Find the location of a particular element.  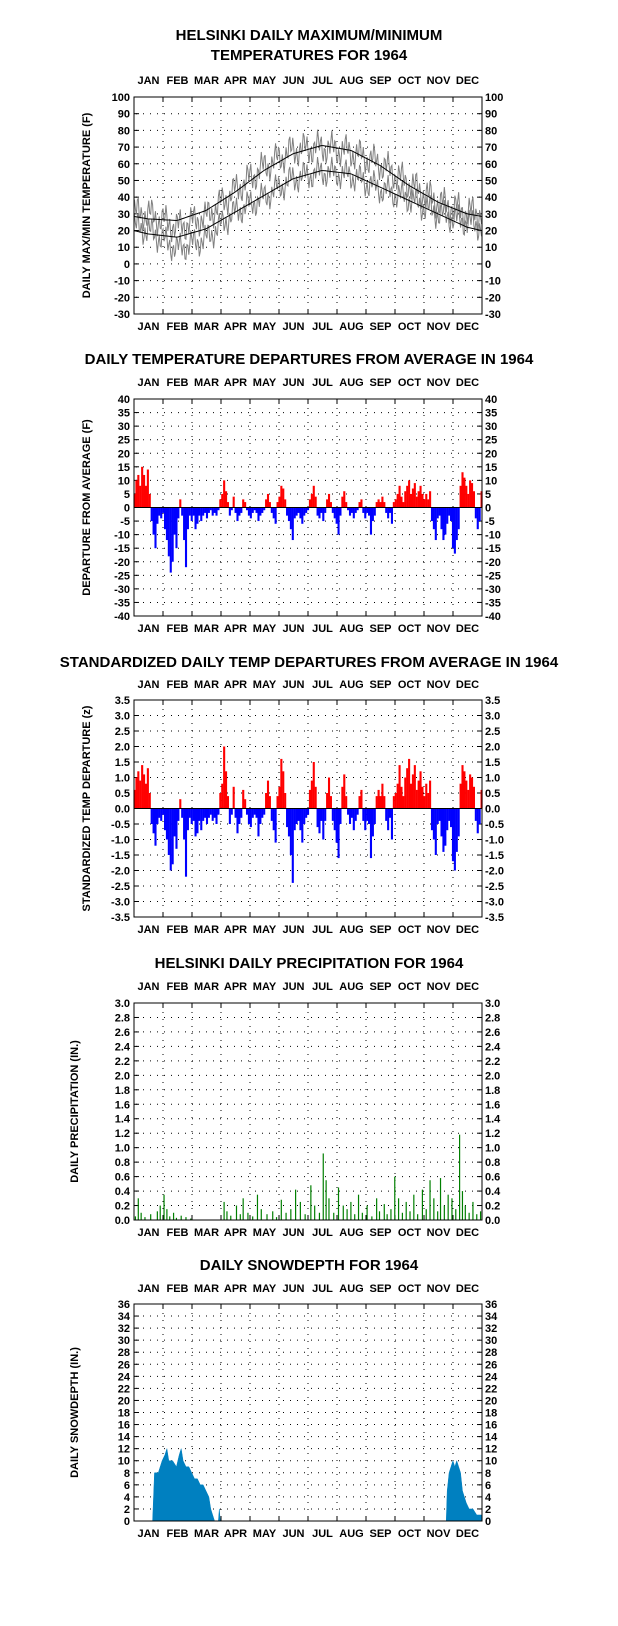

y-tick-label-left: 14 is located at coordinates (124, 1438).